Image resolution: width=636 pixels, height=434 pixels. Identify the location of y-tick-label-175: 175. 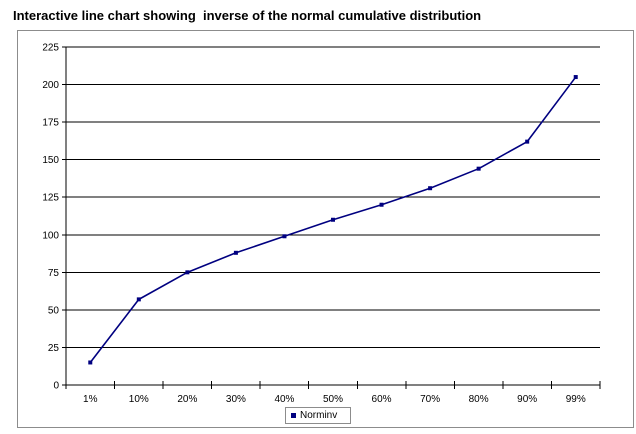
(50, 123).